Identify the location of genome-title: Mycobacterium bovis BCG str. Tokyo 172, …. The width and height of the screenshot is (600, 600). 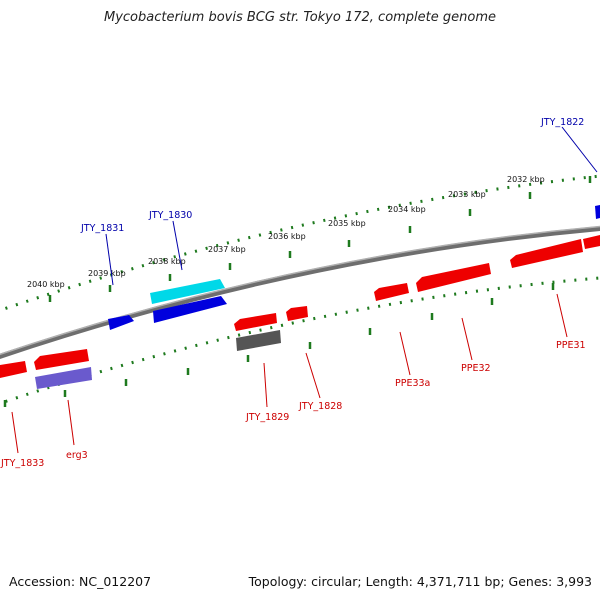
(300, 17).